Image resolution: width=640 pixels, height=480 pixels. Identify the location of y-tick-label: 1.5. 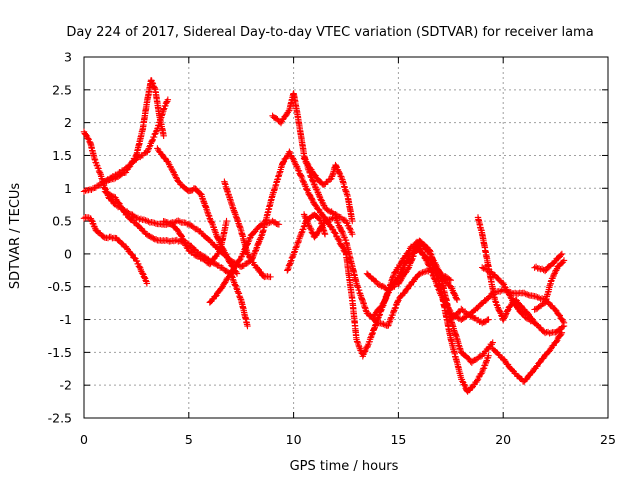
(62, 155).